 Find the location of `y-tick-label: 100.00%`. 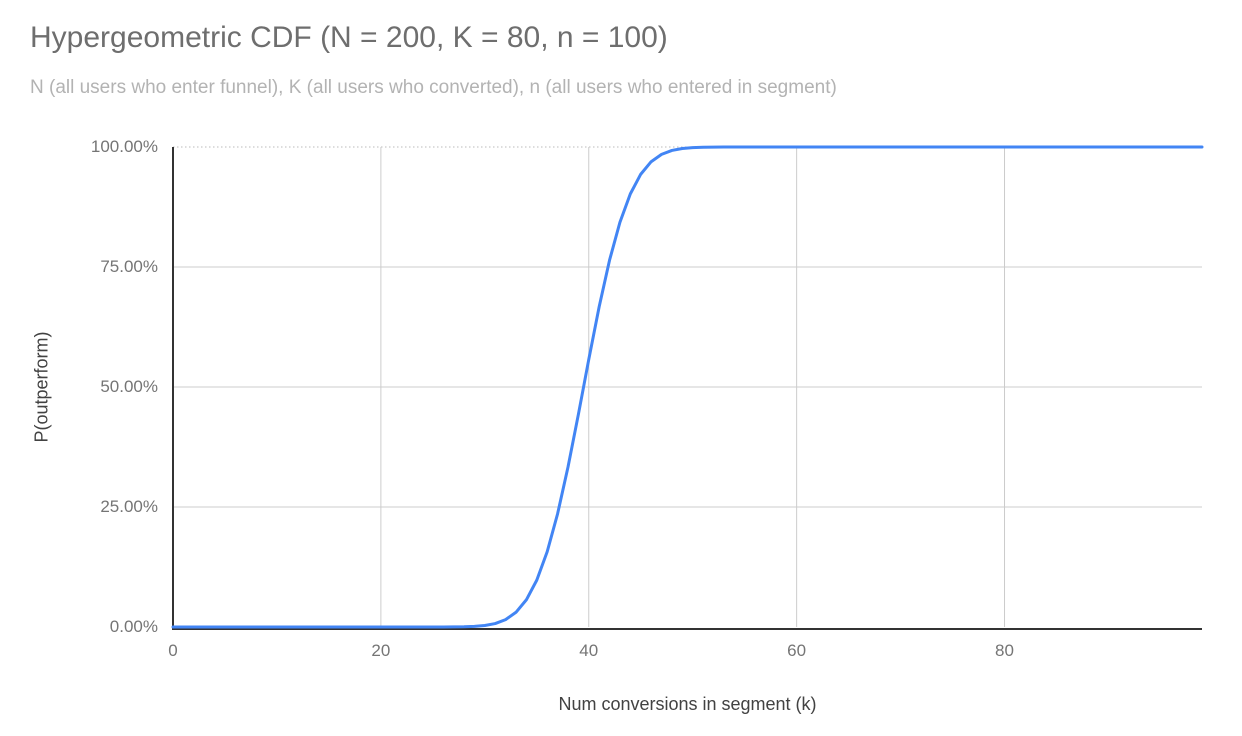

y-tick-label: 100.00% is located at coordinates (124, 146).